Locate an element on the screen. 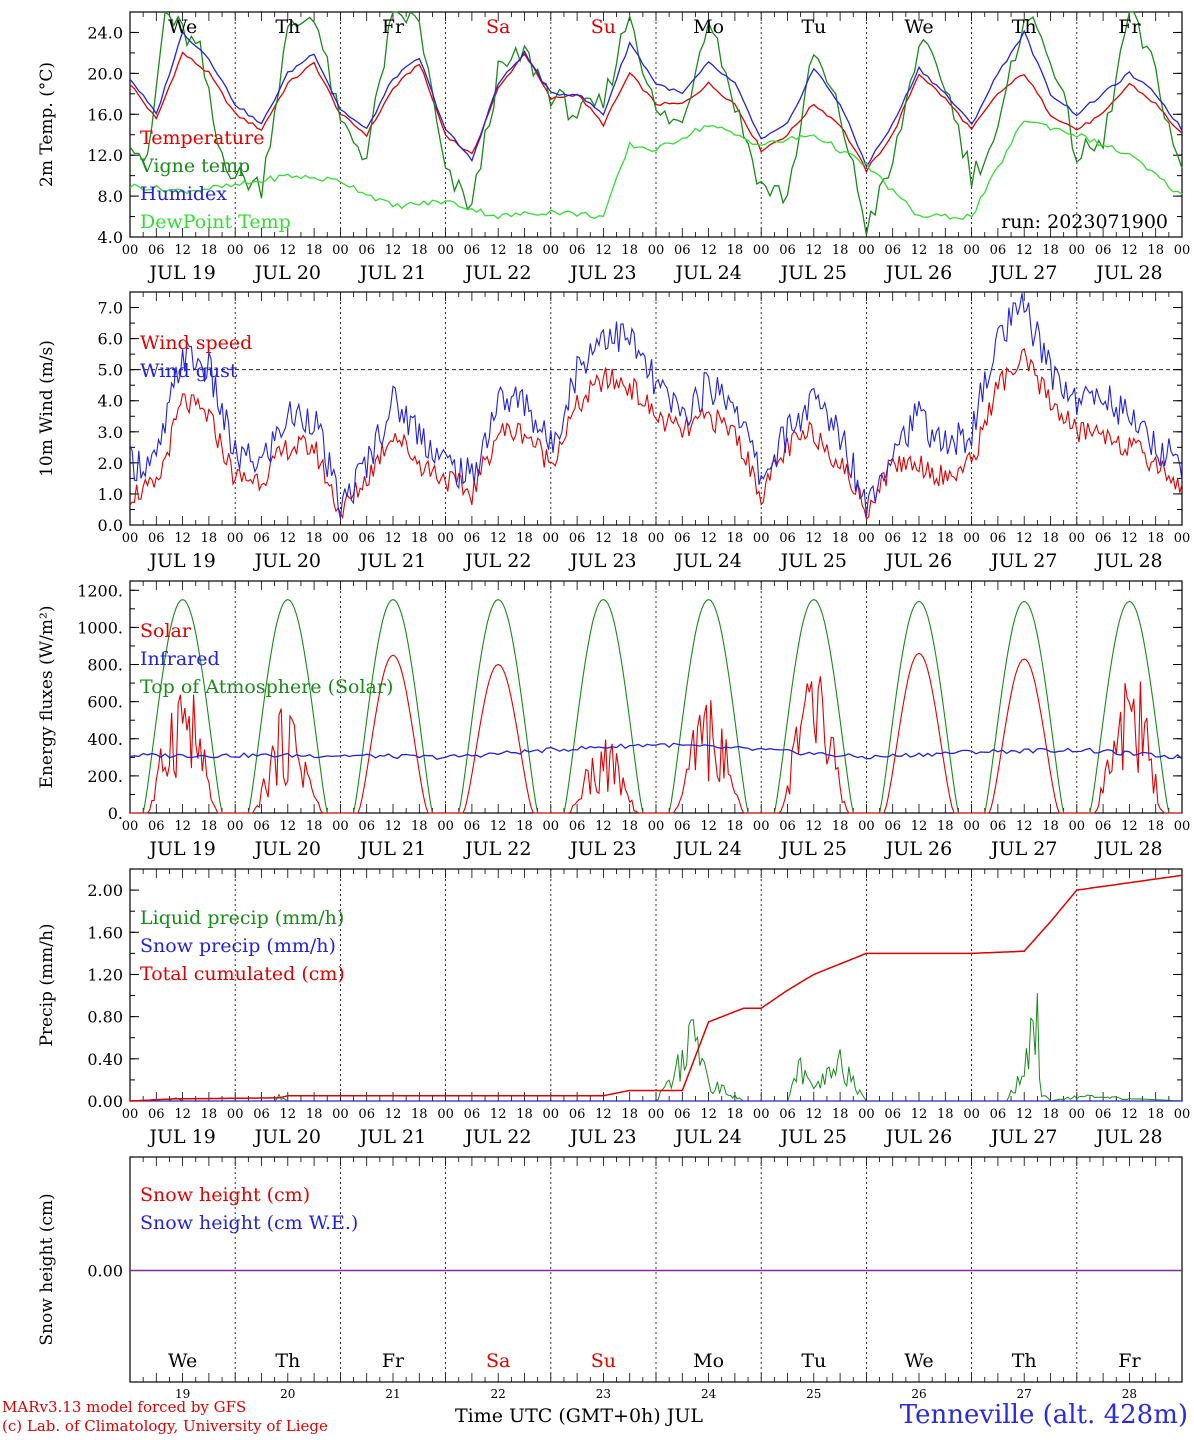 This screenshot has height=1440, width=1194. y-tick-label: 1.0 is located at coordinates (110, 494).